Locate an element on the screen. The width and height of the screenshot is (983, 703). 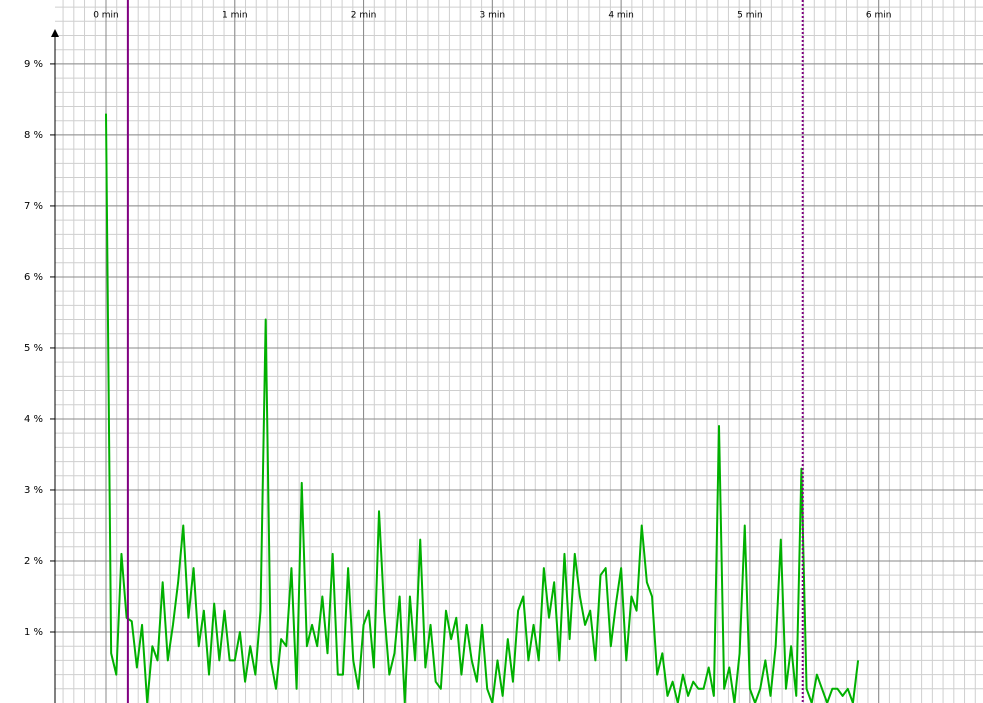
y-tick-label: 9 % is located at coordinates (33, 64).